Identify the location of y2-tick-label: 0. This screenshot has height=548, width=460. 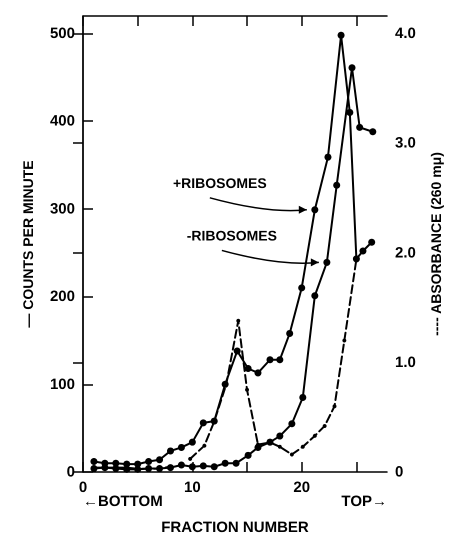
(399, 472).